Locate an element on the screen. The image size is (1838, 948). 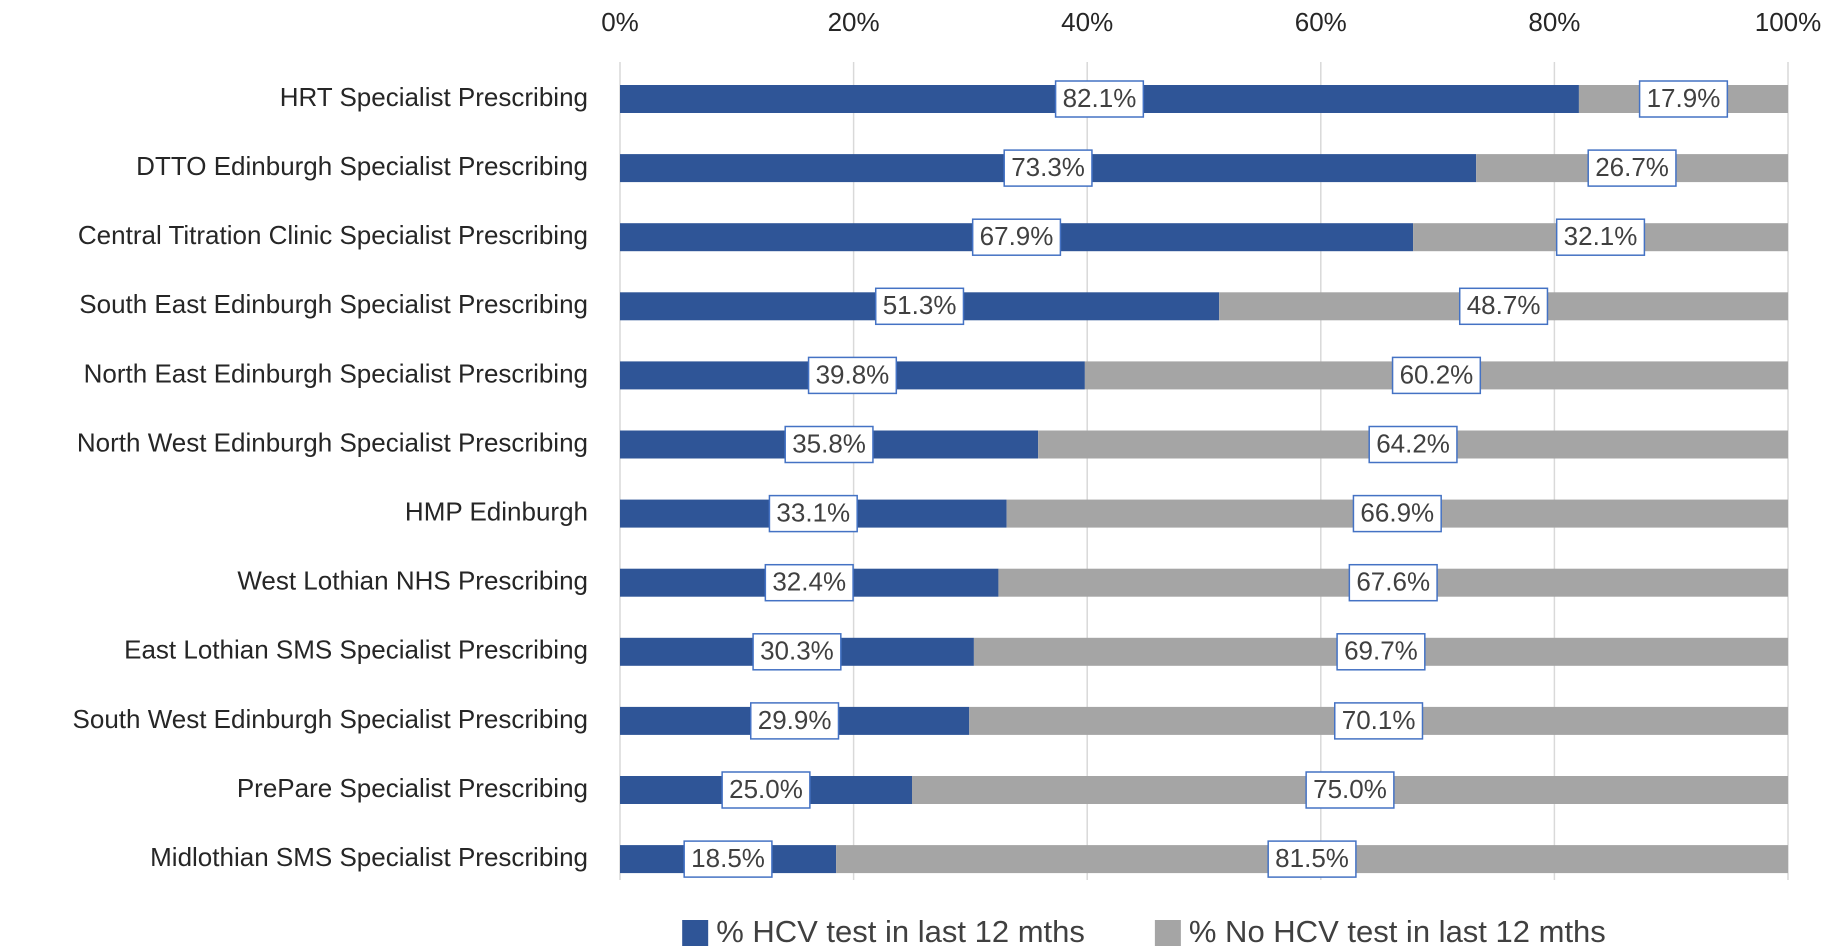
data-label-text: 73.3% is located at coordinates (1048, 167).